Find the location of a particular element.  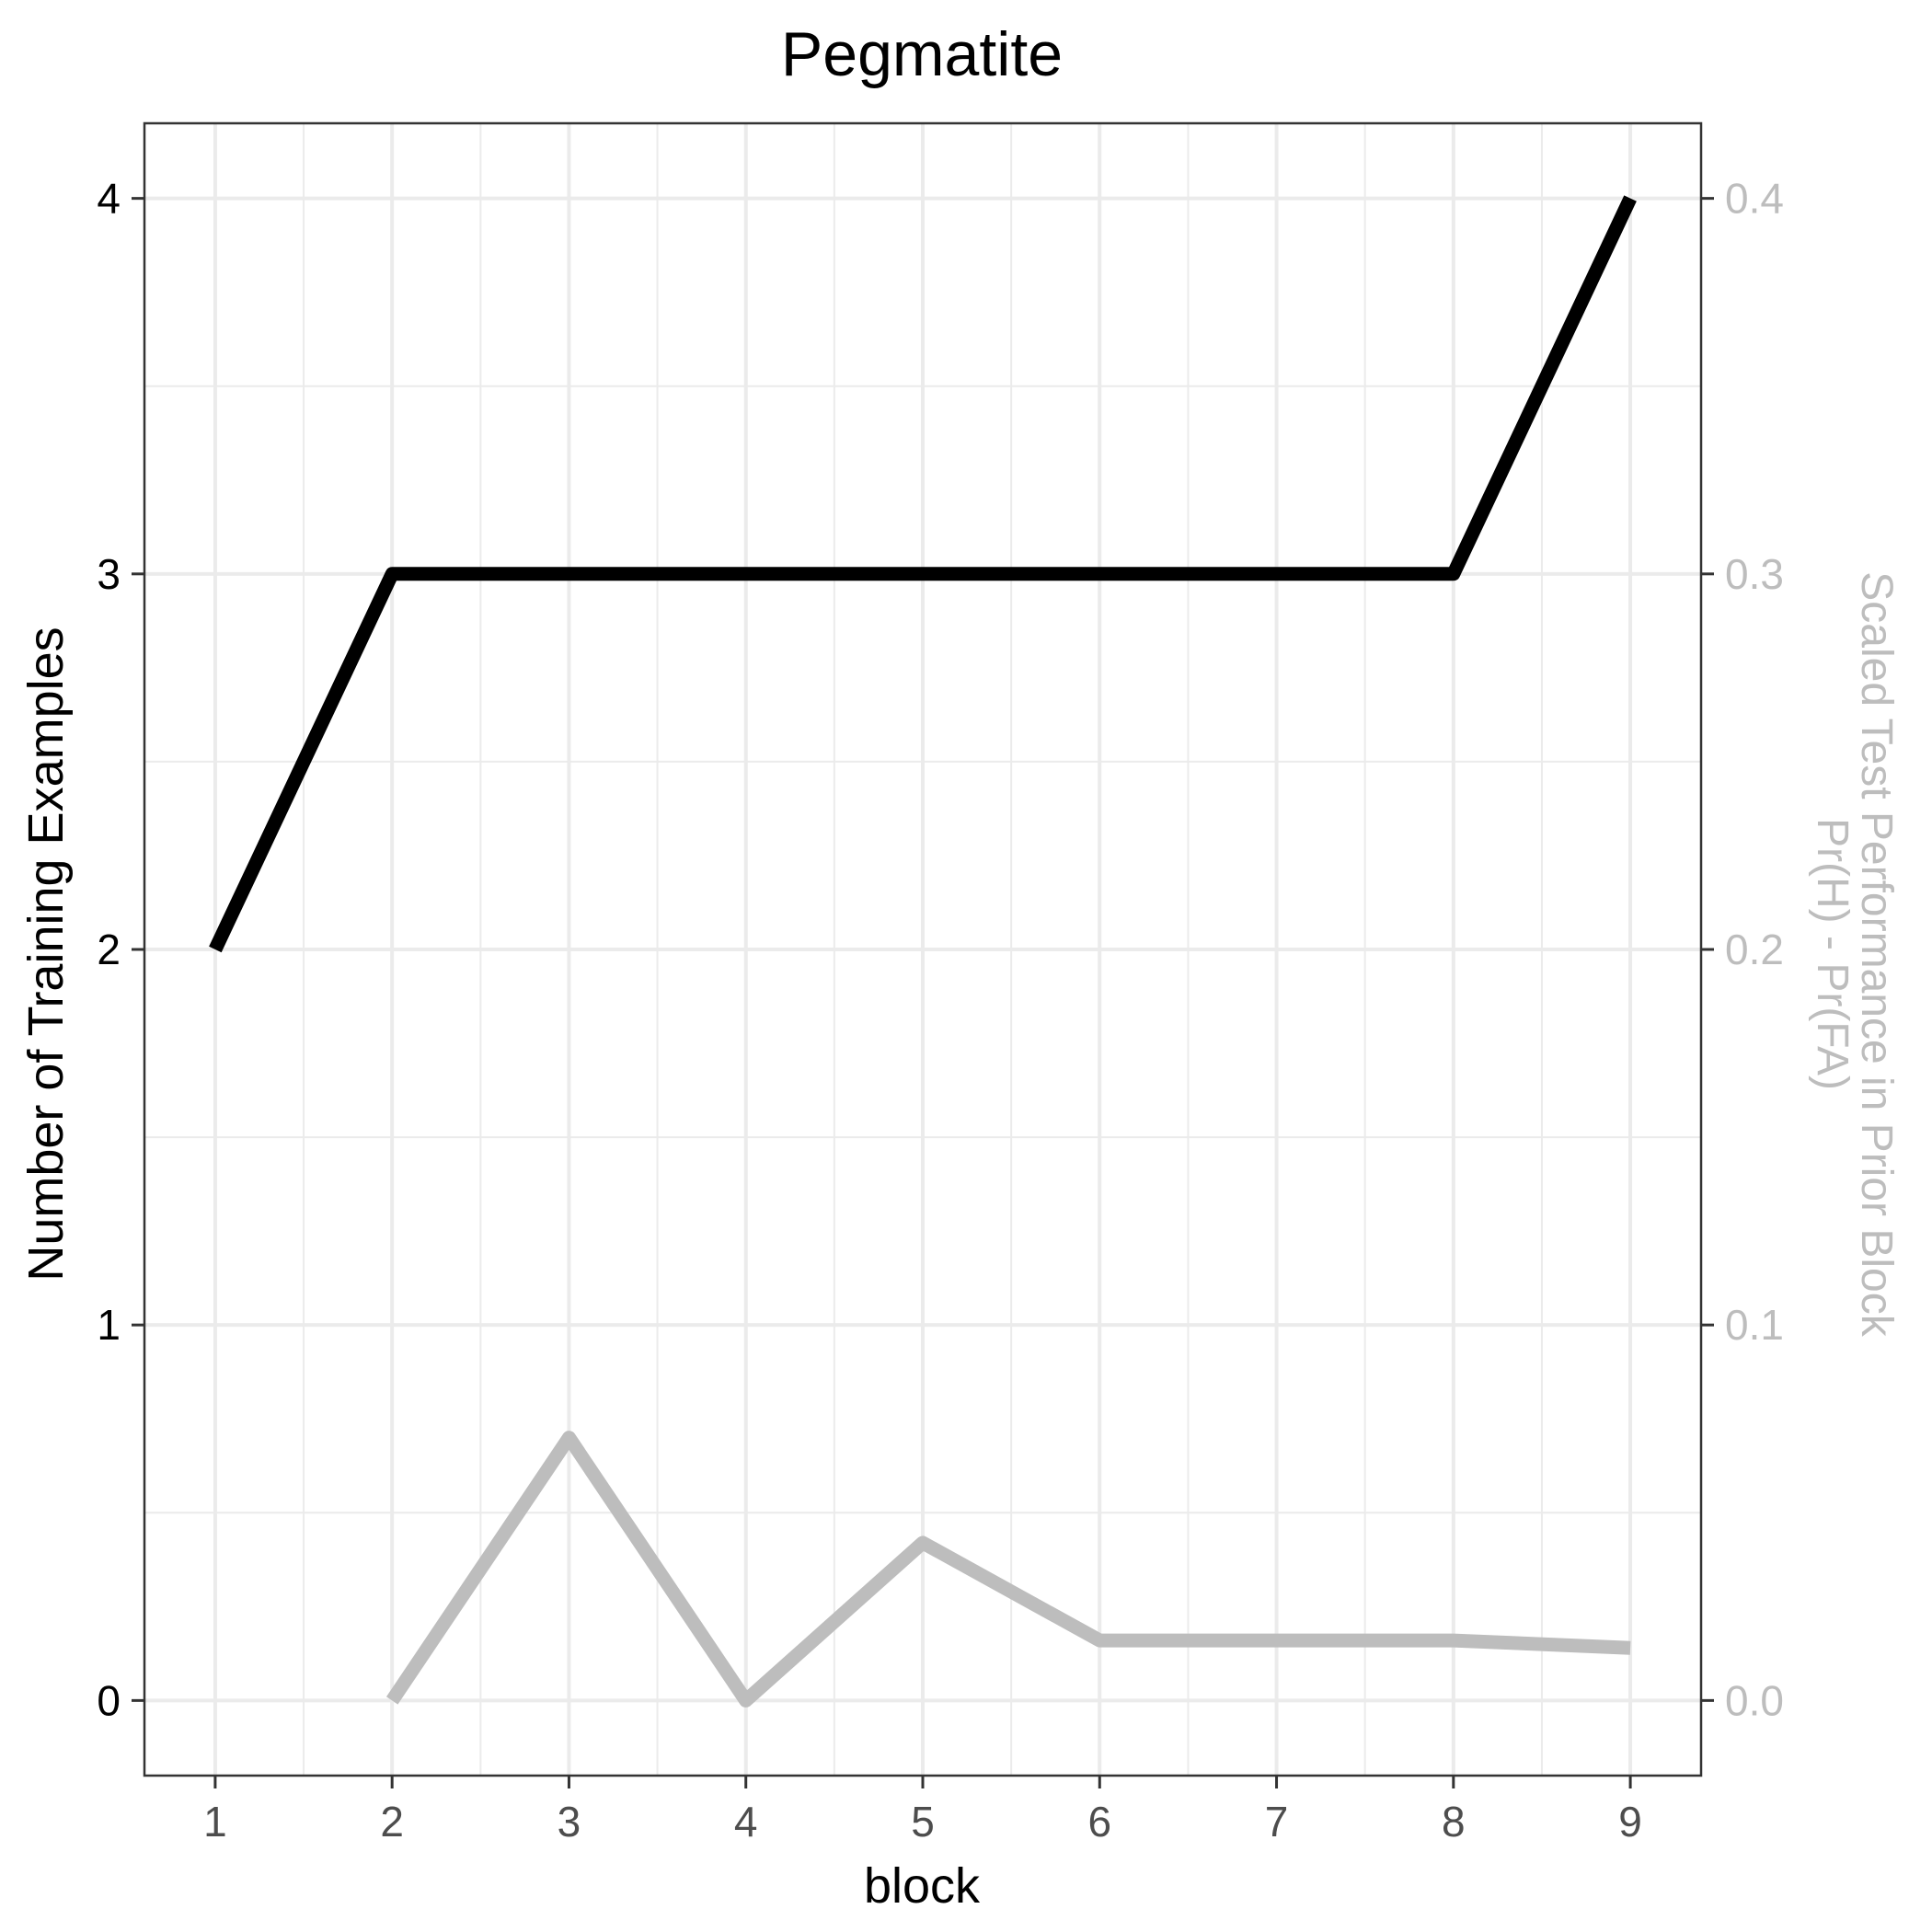

y2-tick-label: 0.2 is located at coordinates (1754, 949).